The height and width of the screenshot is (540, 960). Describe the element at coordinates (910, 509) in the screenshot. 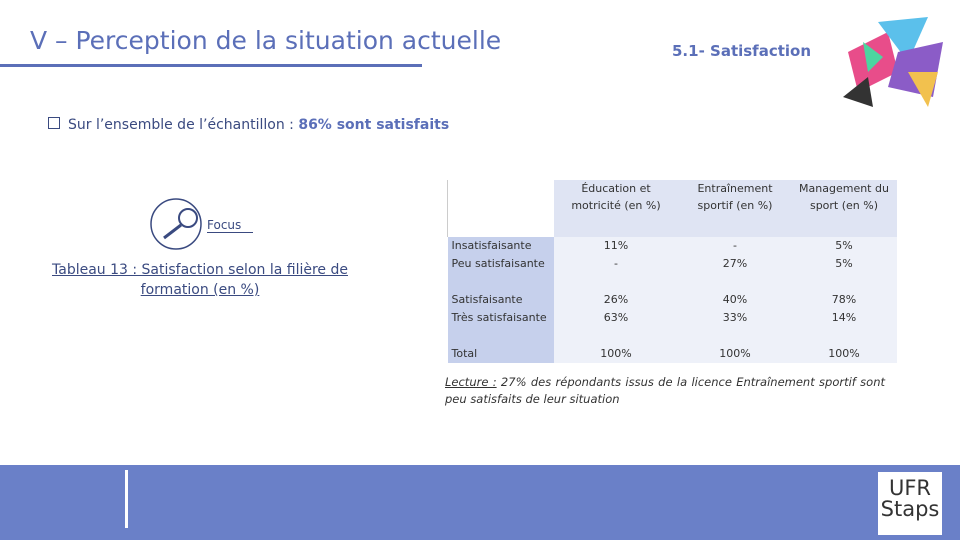

I see `logo-line: Staps` at that location.